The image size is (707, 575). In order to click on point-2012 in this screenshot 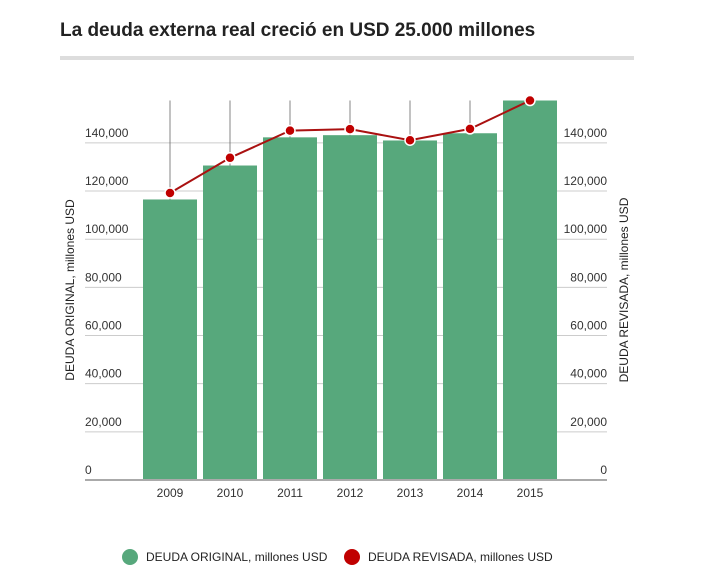, I will do `click(350, 129)`.